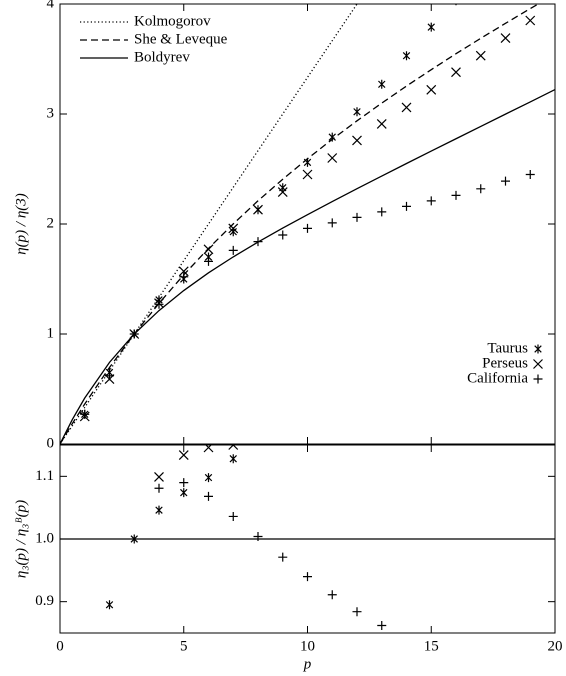 The width and height of the screenshot is (566, 676). I want to click on x-tick-label: 5, so click(184, 646).